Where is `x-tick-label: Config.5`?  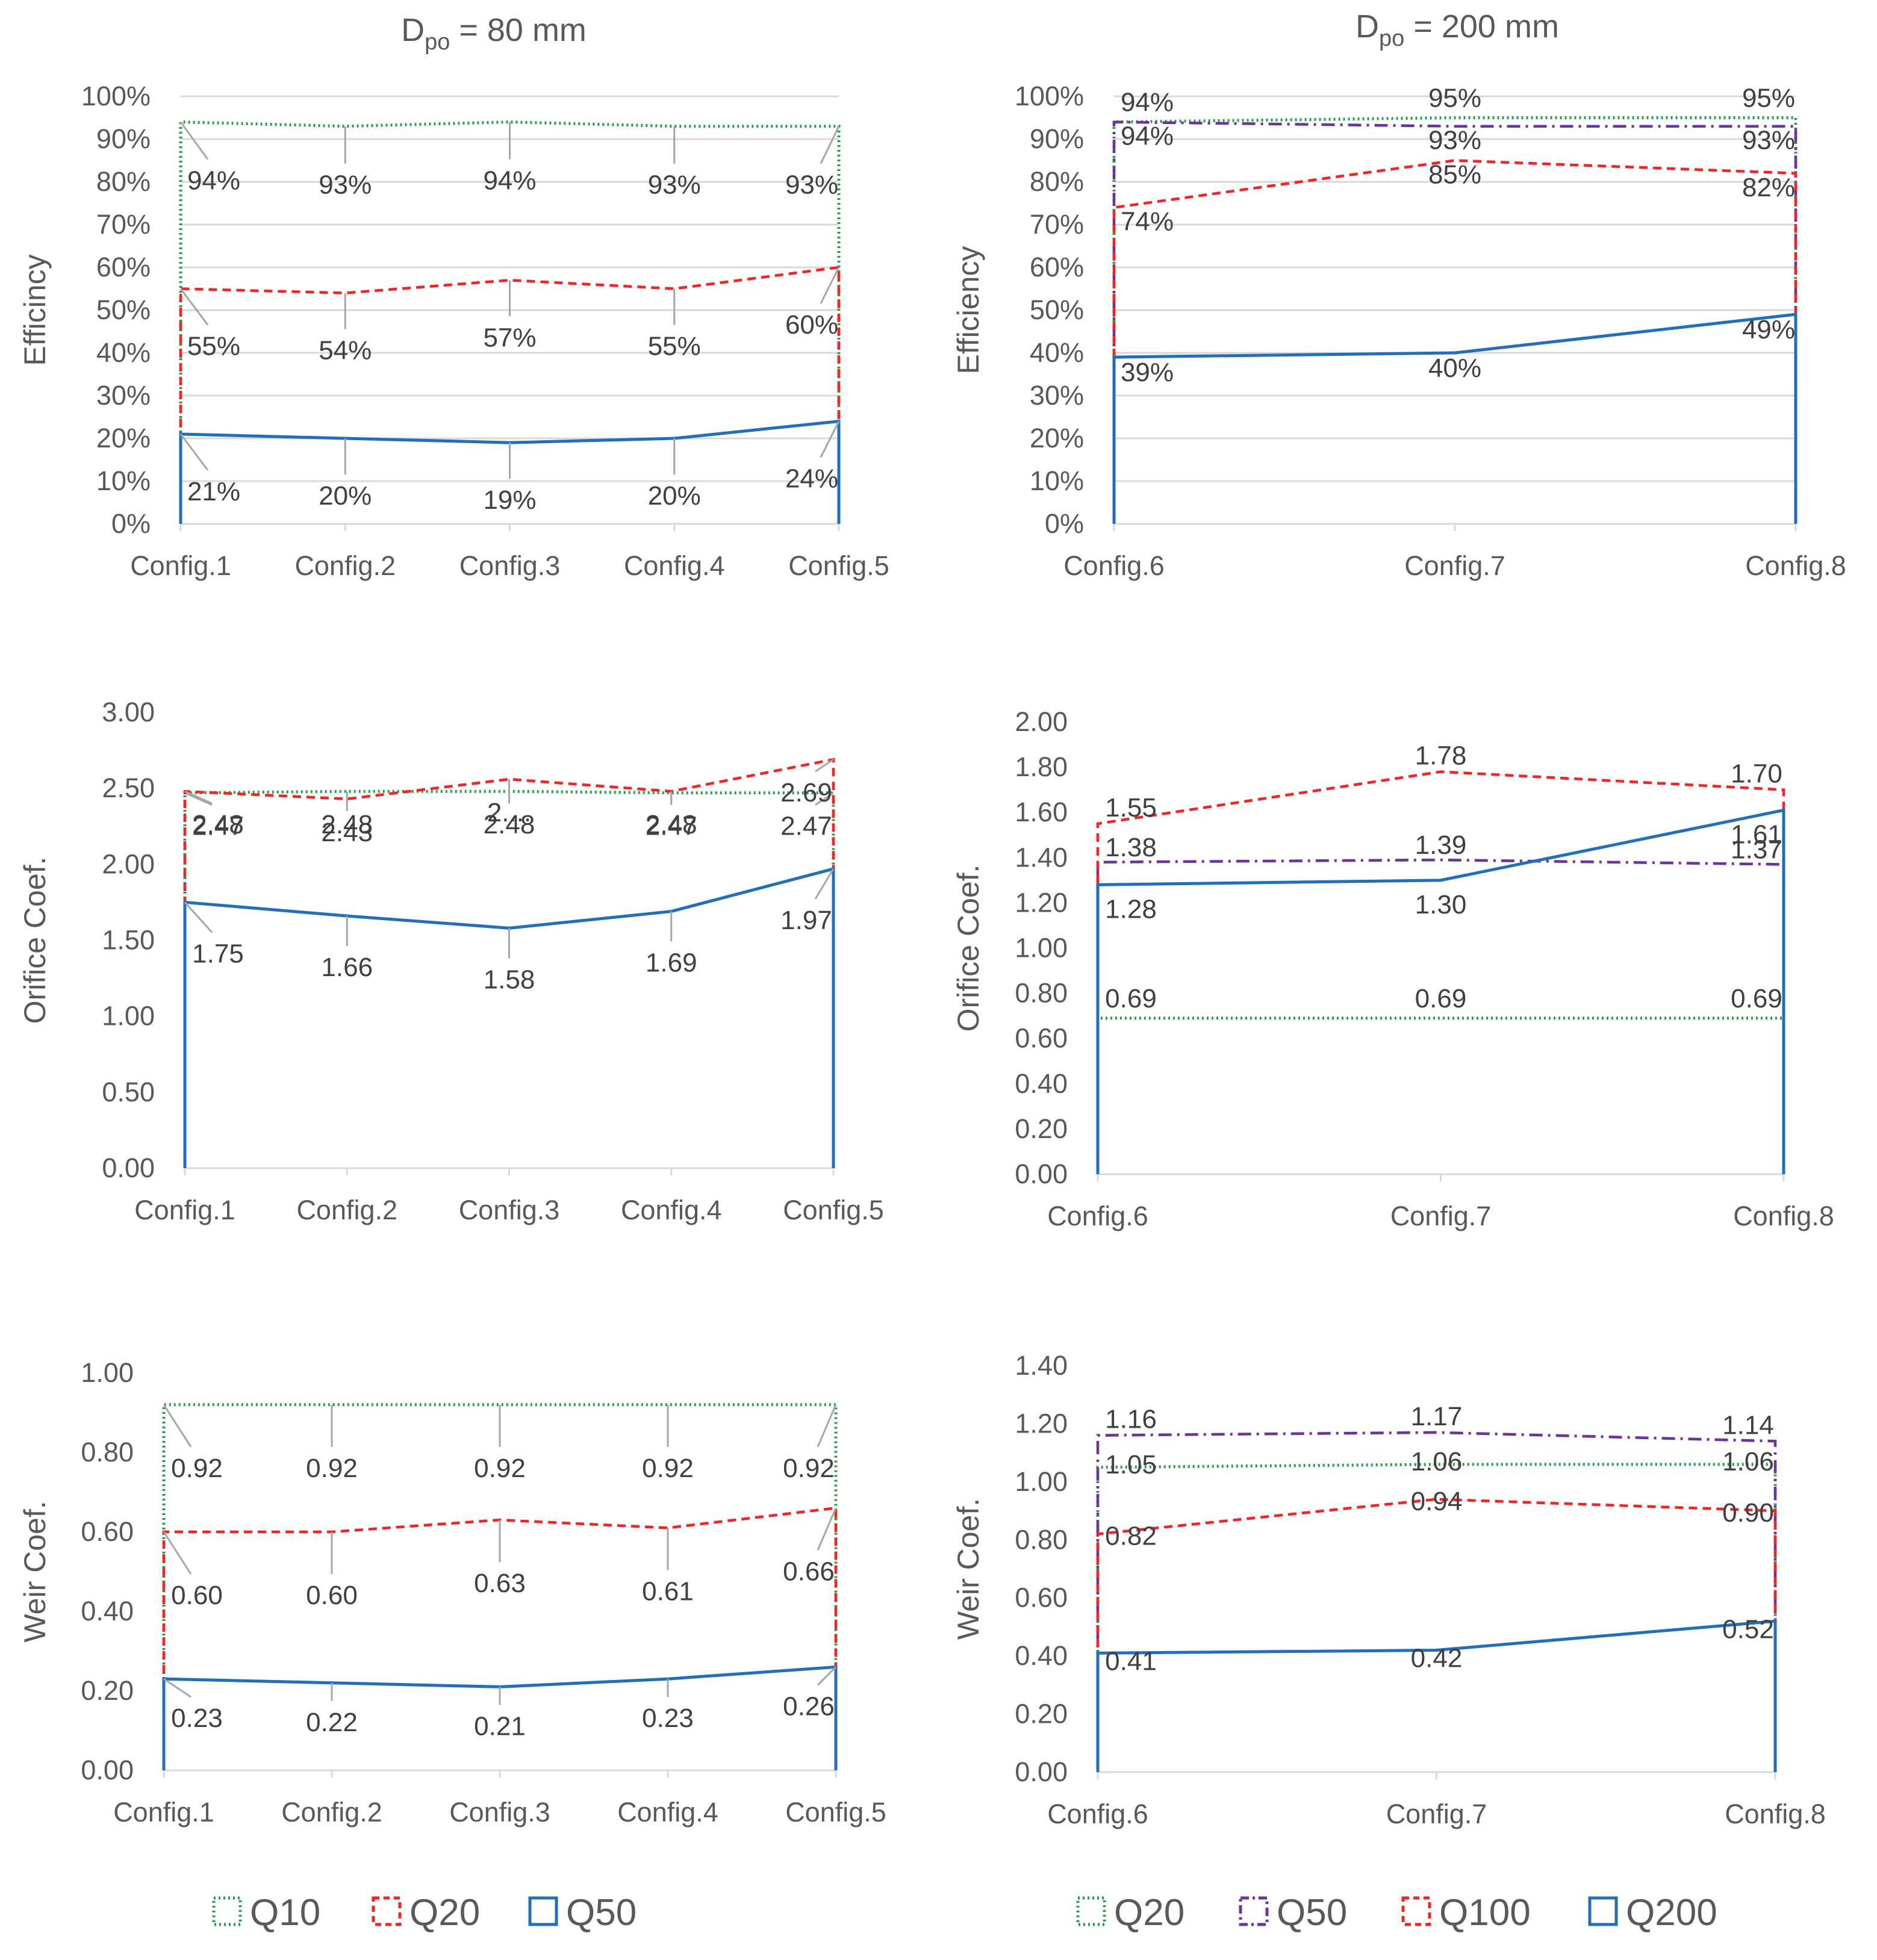
x-tick-label: Config.5 is located at coordinates (835, 1813).